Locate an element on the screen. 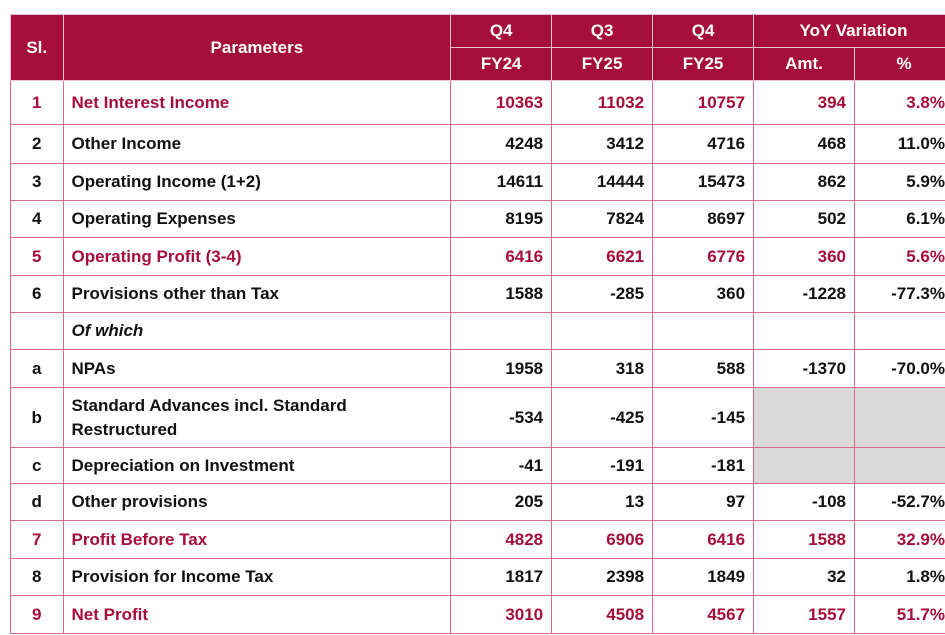 Image resolution: width=945 pixels, height=635 pixels. row-yoy-amt: 32 is located at coordinates (804, 577).